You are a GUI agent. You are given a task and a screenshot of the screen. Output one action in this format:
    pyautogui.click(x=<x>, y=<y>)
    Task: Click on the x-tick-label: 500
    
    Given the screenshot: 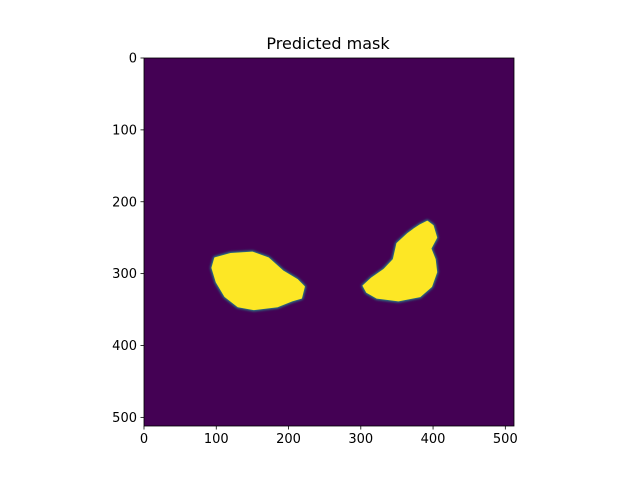 What is the action you would take?
    pyautogui.click(x=505, y=439)
    